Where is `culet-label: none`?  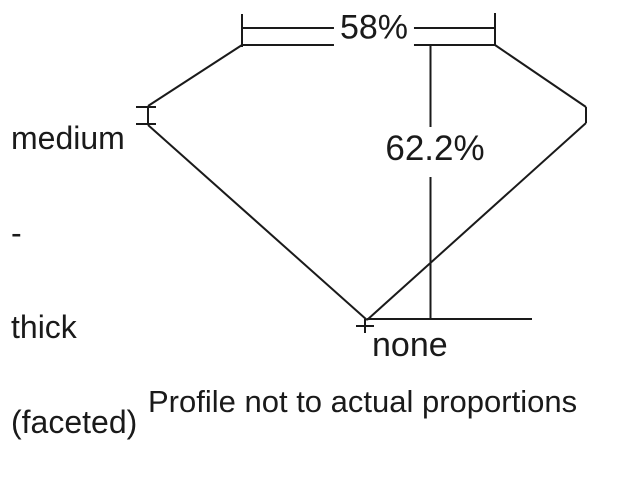 culet-label: none is located at coordinates (410, 345).